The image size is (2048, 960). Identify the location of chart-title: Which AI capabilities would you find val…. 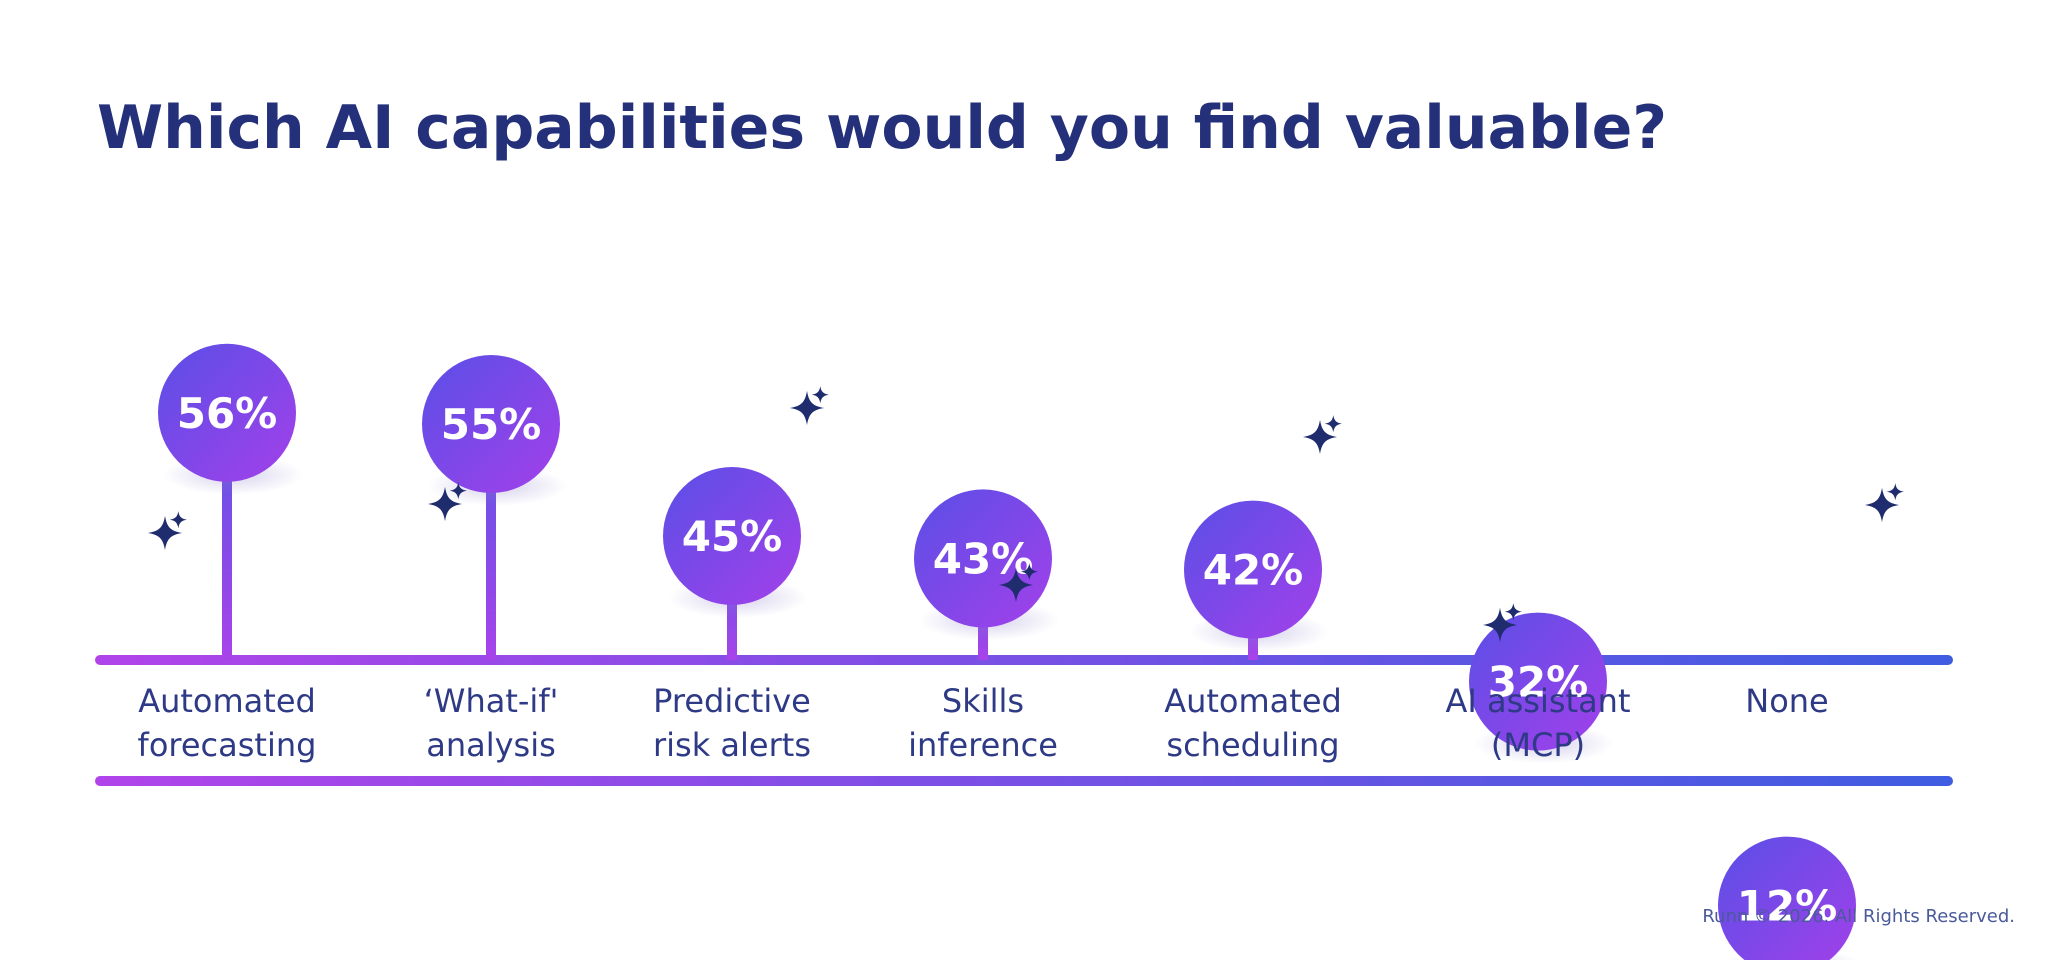
(882, 128).